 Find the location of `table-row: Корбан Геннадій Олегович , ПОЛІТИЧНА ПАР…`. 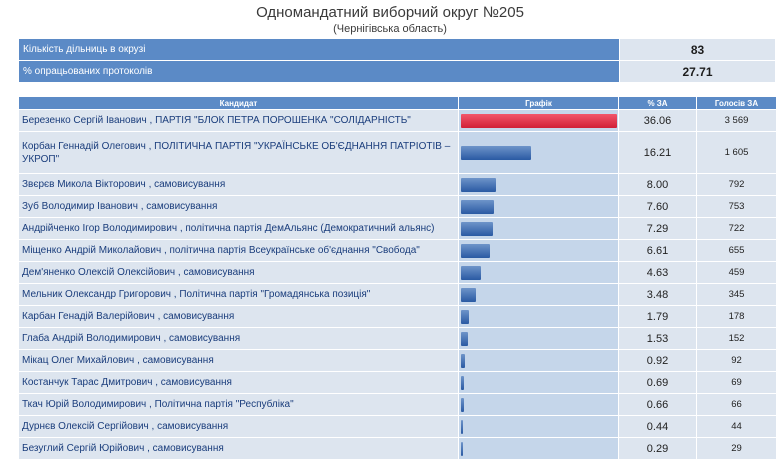

table-row: Корбан Геннадій Олегович , ПОЛІТИЧНА ПАР… is located at coordinates (397, 152).